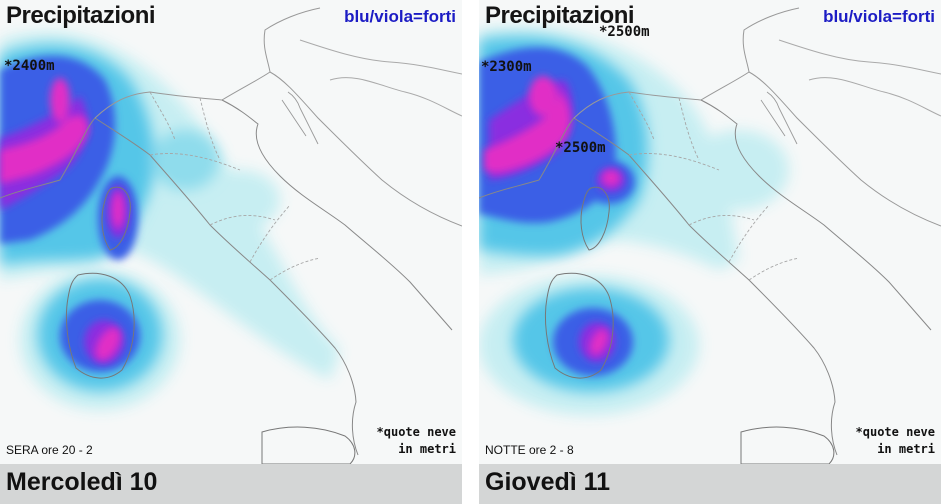 The height and width of the screenshot is (504, 941). What do you see at coordinates (82, 482) in the screenshot?
I see `day-label: Mercoledì 10` at bounding box center [82, 482].